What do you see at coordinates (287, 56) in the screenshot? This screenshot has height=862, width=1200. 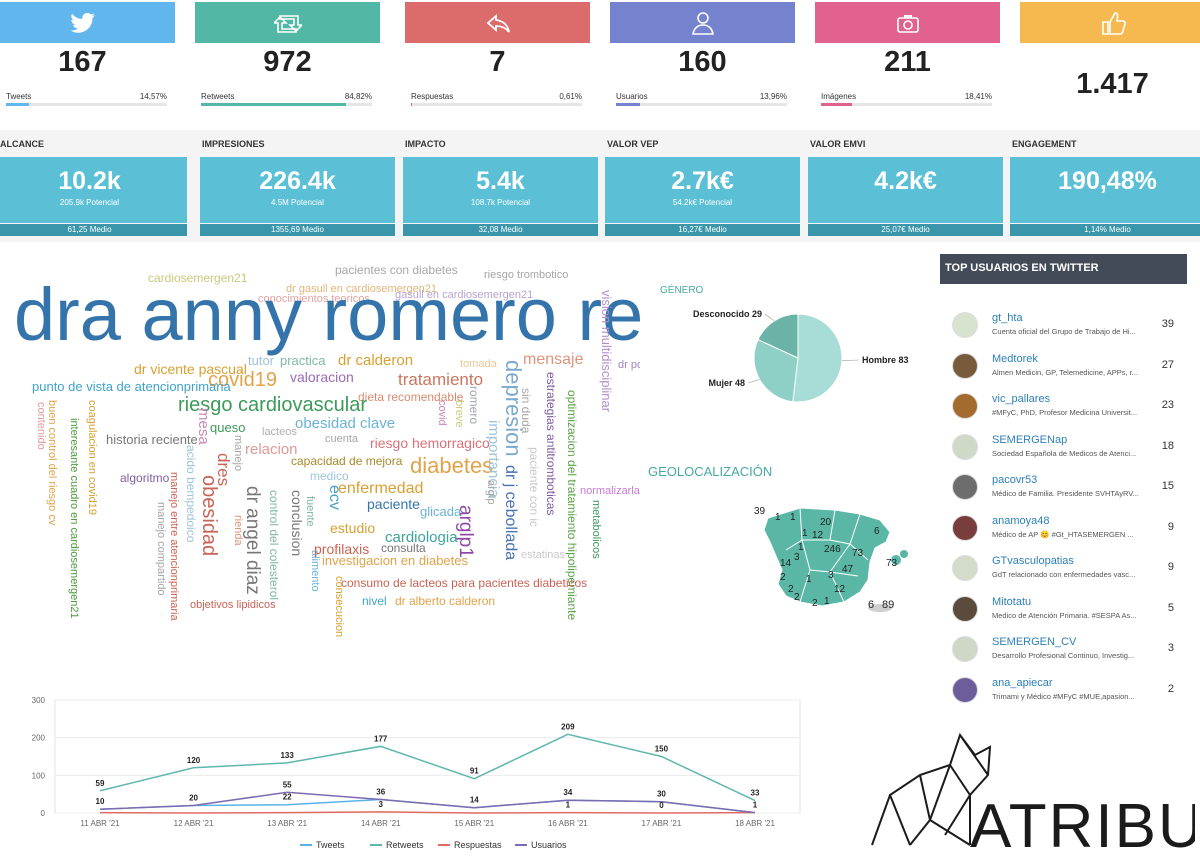 I see `stat-card-retweets: 972 Retweets 84,82%` at bounding box center [287, 56].